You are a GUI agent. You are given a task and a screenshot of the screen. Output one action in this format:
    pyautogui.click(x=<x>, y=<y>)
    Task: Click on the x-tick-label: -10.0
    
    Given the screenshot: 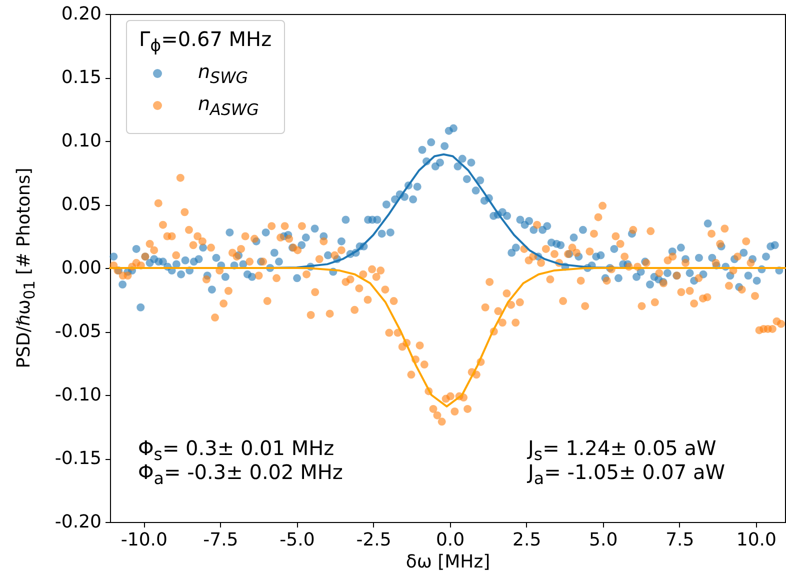 What is the action you would take?
    pyautogui.click(x=144, y=540)
    